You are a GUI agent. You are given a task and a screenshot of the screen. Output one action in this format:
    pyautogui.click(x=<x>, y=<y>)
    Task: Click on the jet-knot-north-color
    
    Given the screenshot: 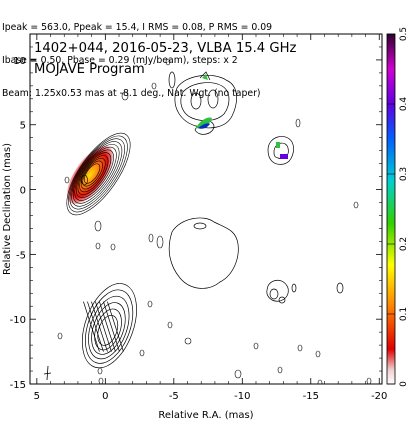 What is the action you would take?
    pyautogui.click(x=204, y=123)
    